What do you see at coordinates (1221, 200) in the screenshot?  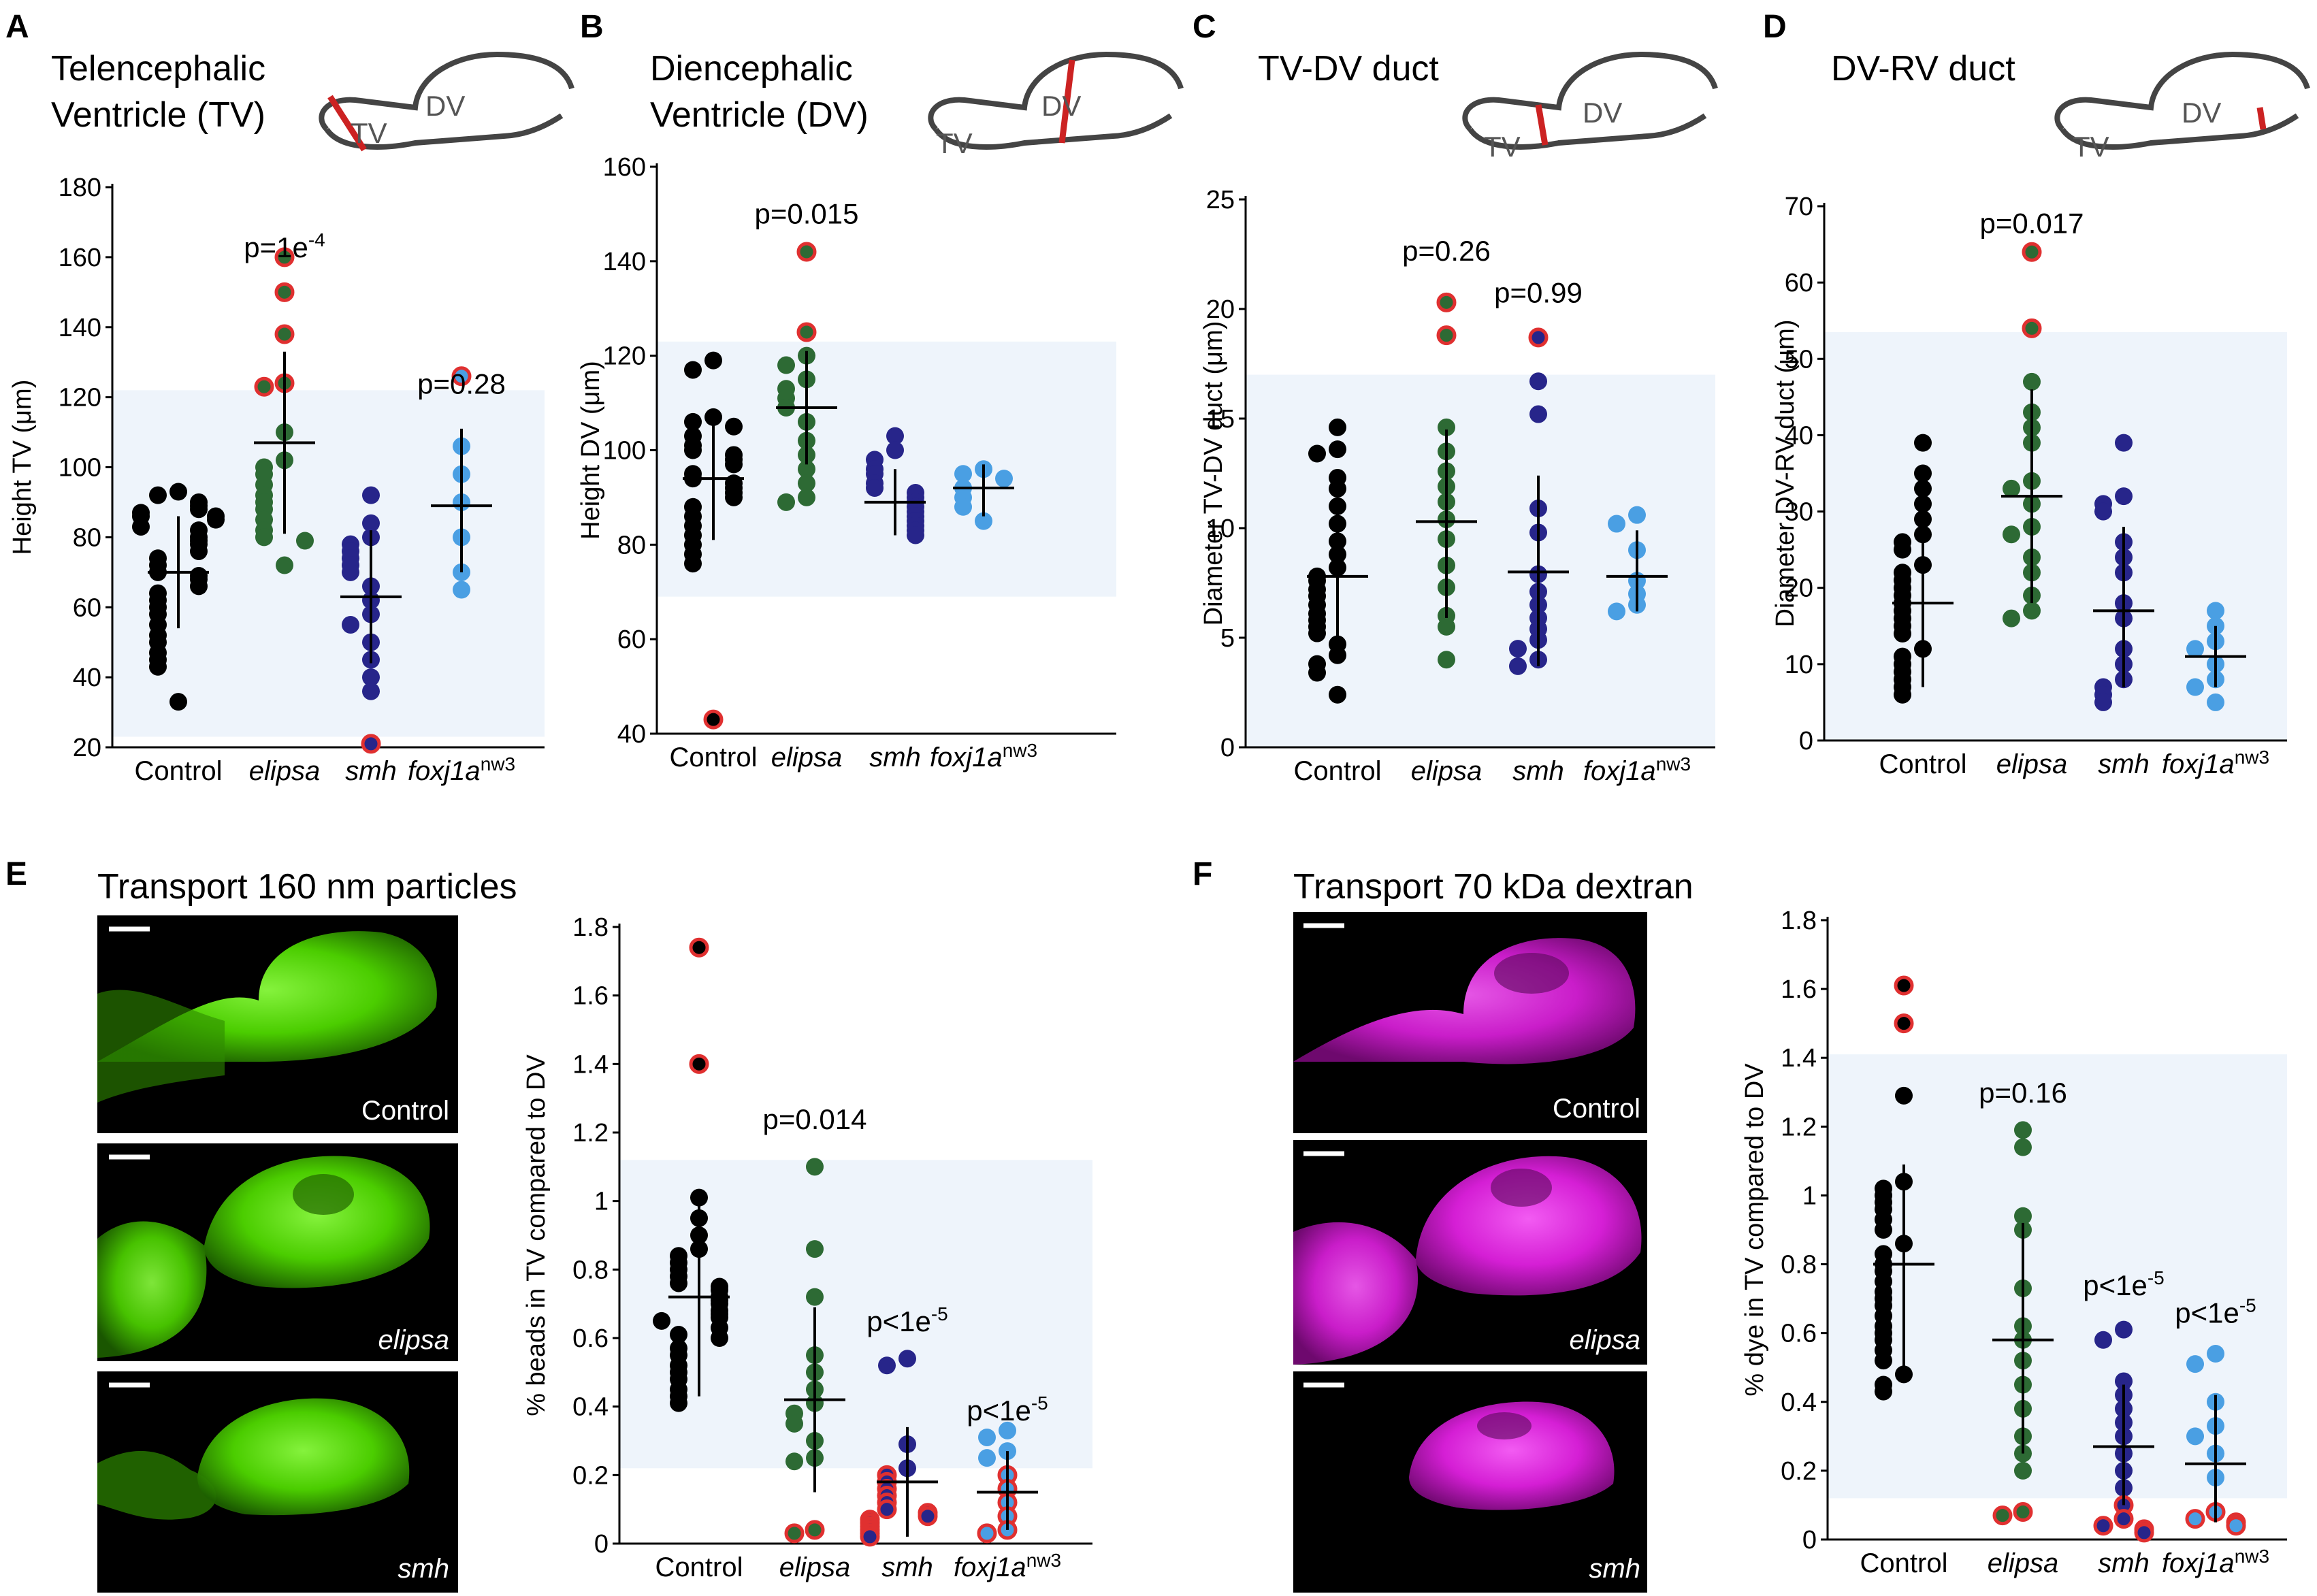 I see `y-tick-label: 25` at bounding box center [1221, 200].